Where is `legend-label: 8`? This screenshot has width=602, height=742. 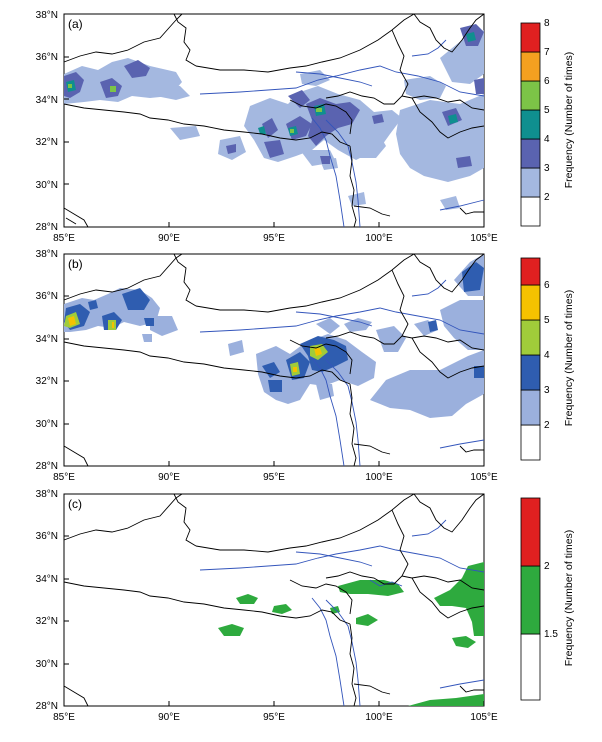 legend-label: 8 is located at coordinates (547, 23).